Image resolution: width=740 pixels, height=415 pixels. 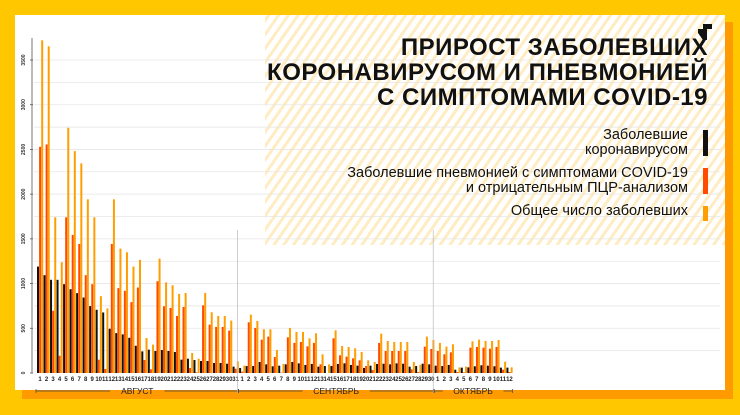 I want to click on month-label: ОКТЯБРЬ, so click(x=473, y=391).